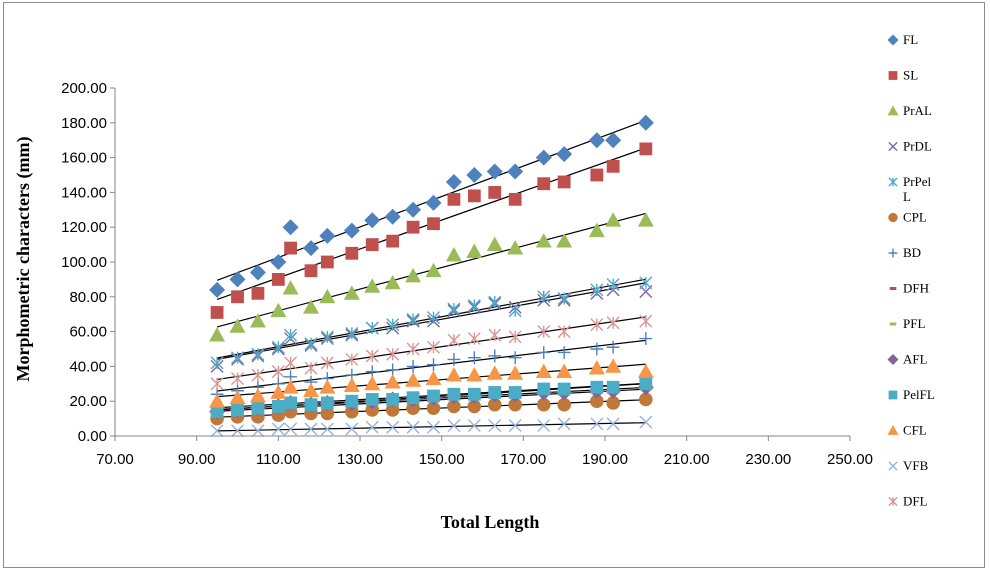  I want to click on x-tick-label: 110.00, so click(278, 459).